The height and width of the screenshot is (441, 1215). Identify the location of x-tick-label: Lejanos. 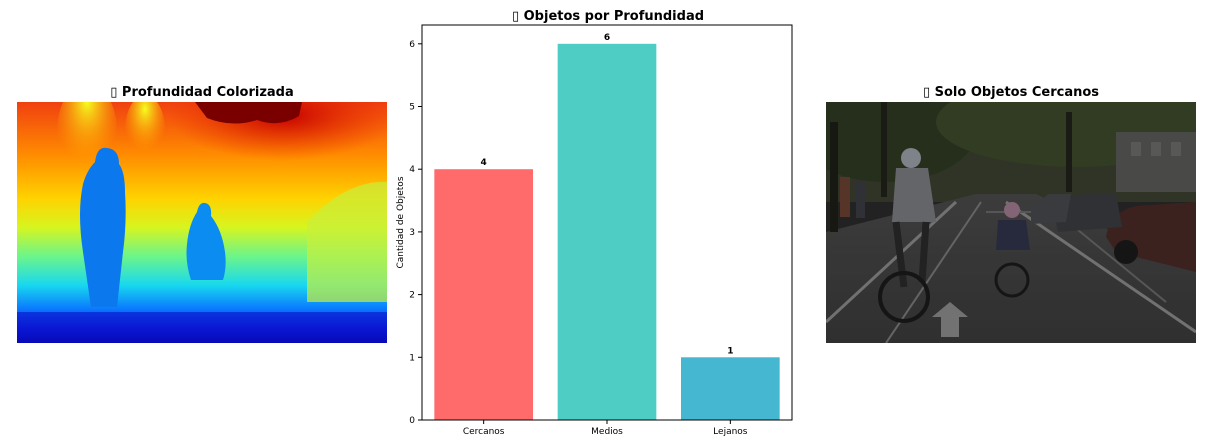
(730, 432).